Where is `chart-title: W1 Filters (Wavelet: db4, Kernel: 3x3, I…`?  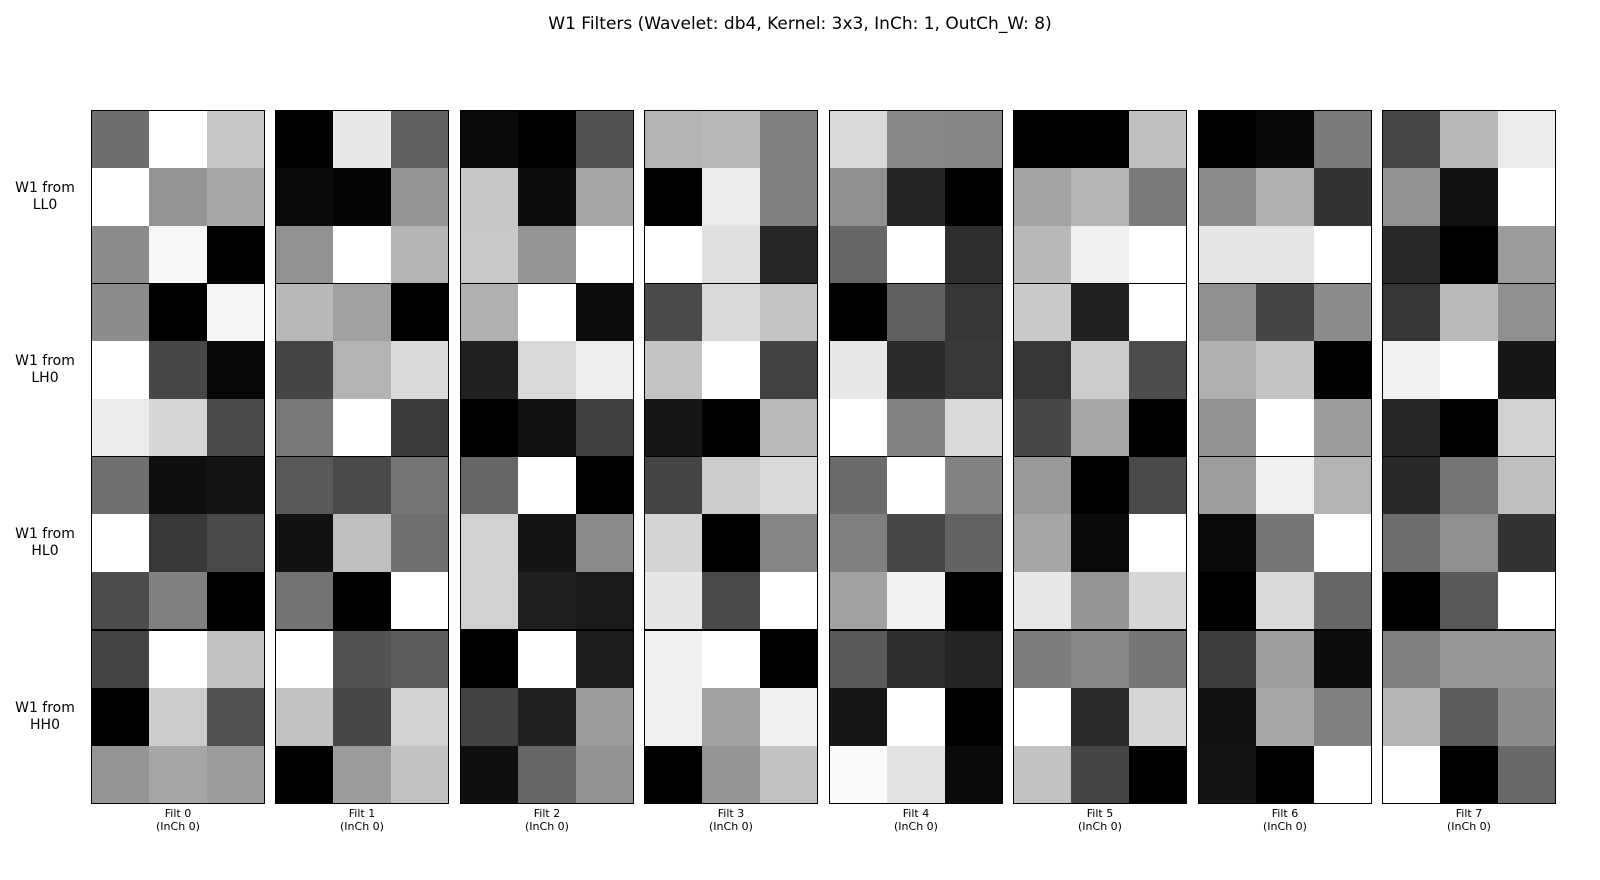 chart-title: W1 Filters (Wavelet: db4, Kernel: 3x3, I… is located at coordinates (800, 24).